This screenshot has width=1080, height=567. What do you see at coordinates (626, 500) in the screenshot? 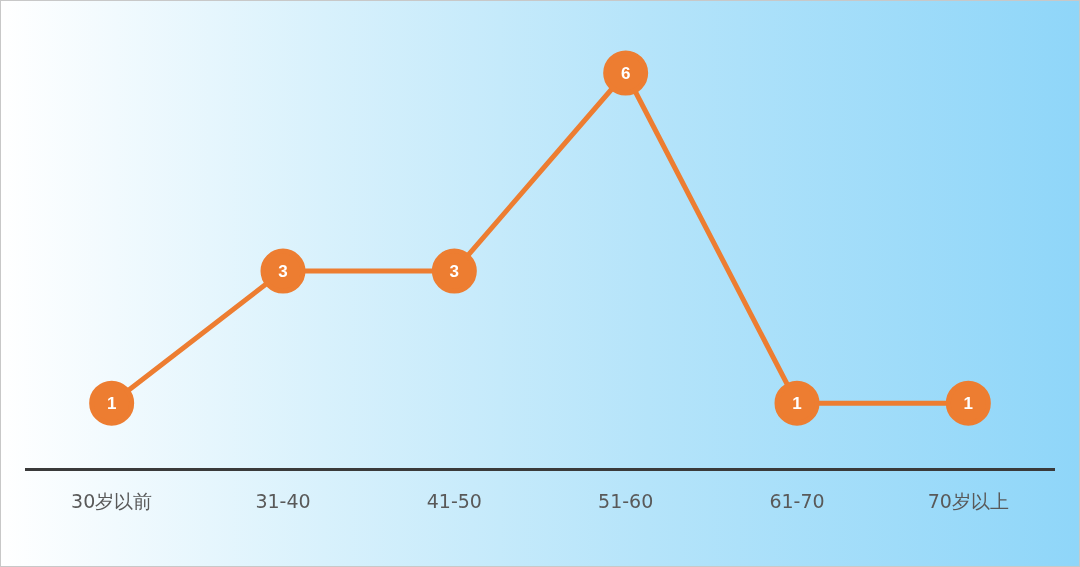
I see `x-tick-label: 51-60` at bounding box center [626, 500].